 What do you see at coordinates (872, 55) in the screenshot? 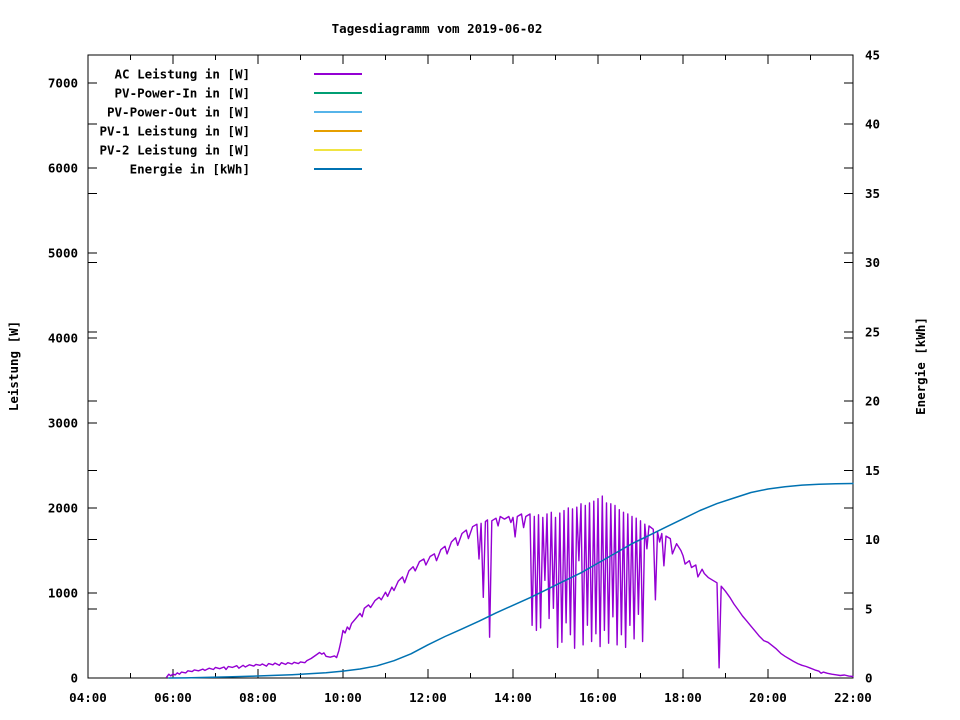
I see `y2-tick-label: 45` at bounding box center [872, 55].